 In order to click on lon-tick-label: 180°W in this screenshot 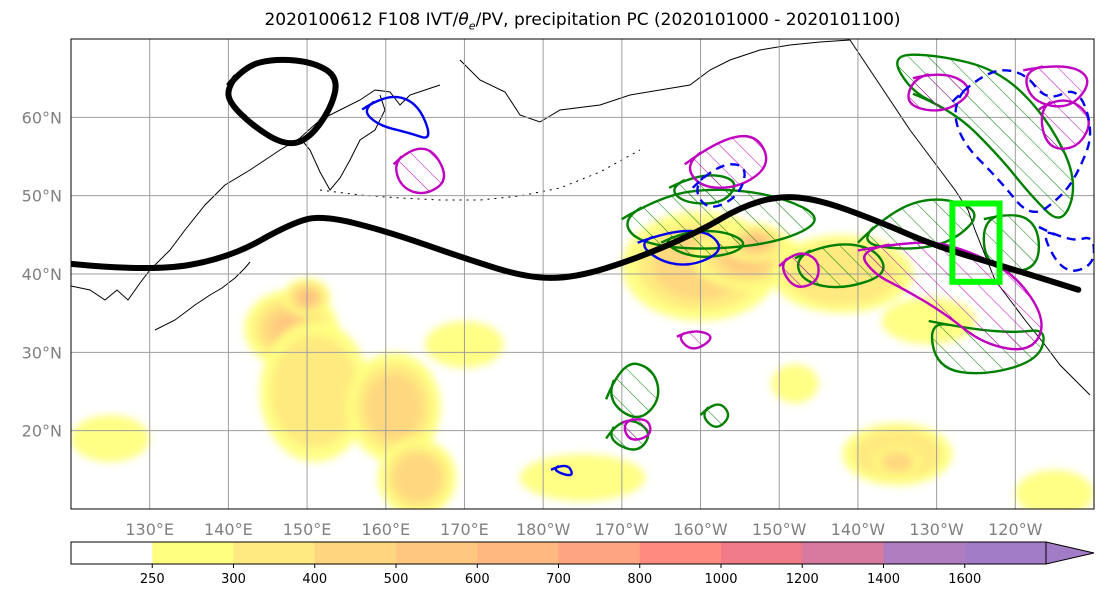, I will do `click(543, 529)`.